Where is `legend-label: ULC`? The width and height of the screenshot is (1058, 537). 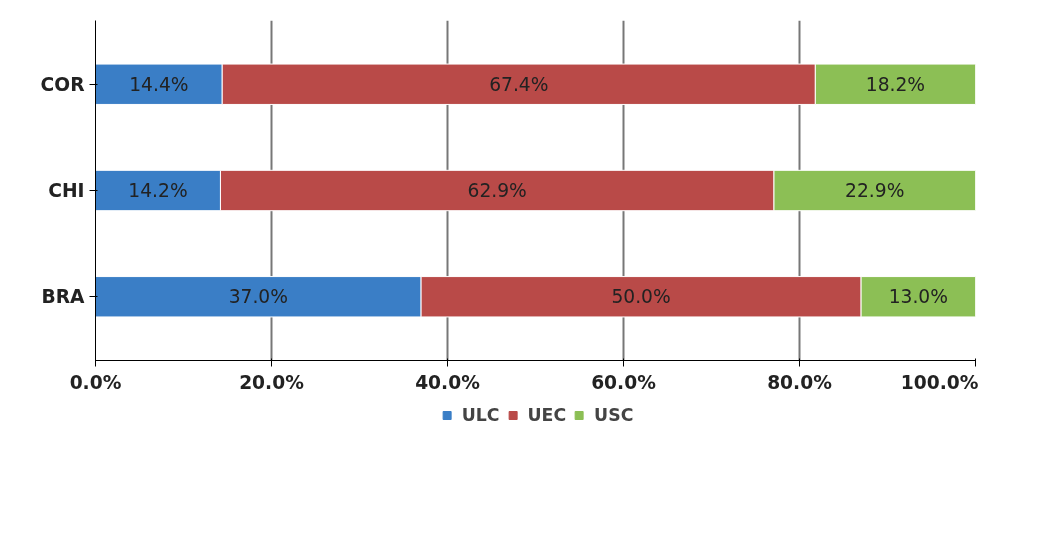
legend-label: ULC is located at coordinates (480, 415).